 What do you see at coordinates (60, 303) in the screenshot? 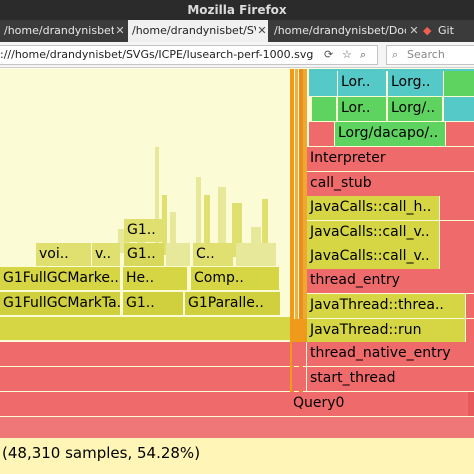
I see `flame-frame: G1FullGCMarkTa..` at bounding box center [60, 303].